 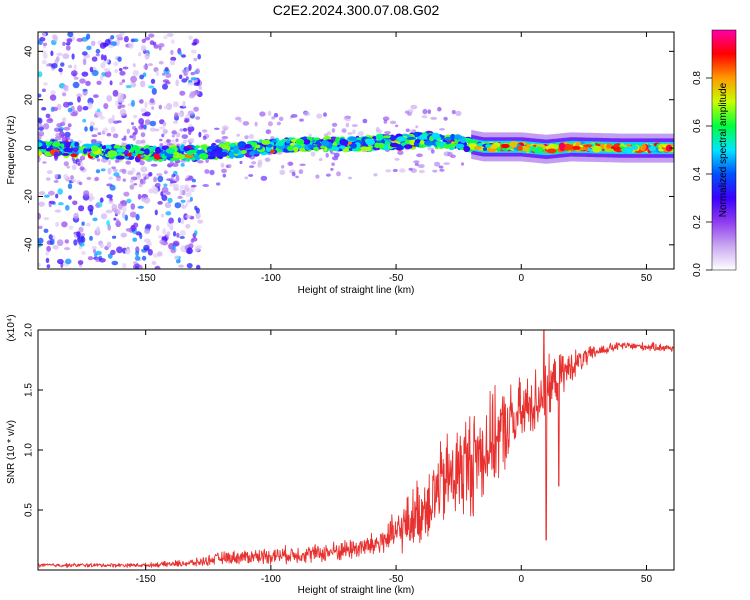 What do you see at coordinates (29, 390) in the screenshot?
I see `y-tick-label: 1.5` at bounding box center [29, 390].